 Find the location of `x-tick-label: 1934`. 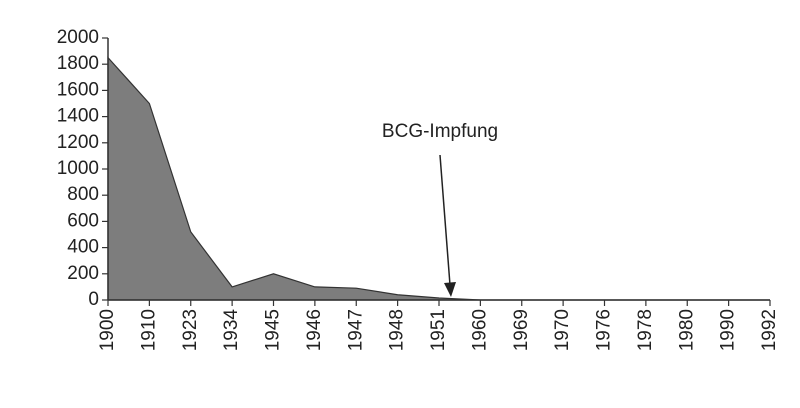

x-tick-label: 1934 is located at coordinates (231, 330).